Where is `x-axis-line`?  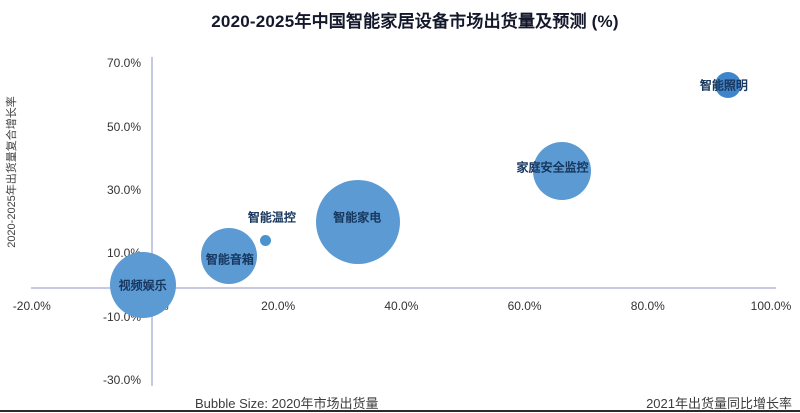
x-axis-line is located at coordinates (403, 288).